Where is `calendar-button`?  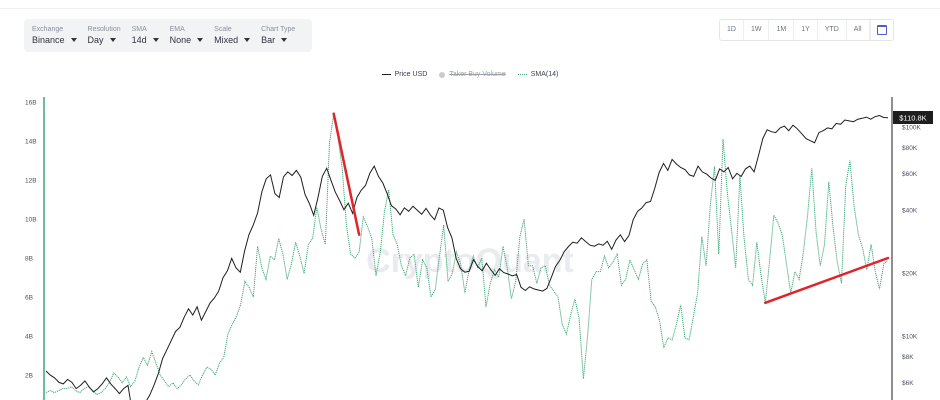 calendar-button is located at coordinates (881, 30).